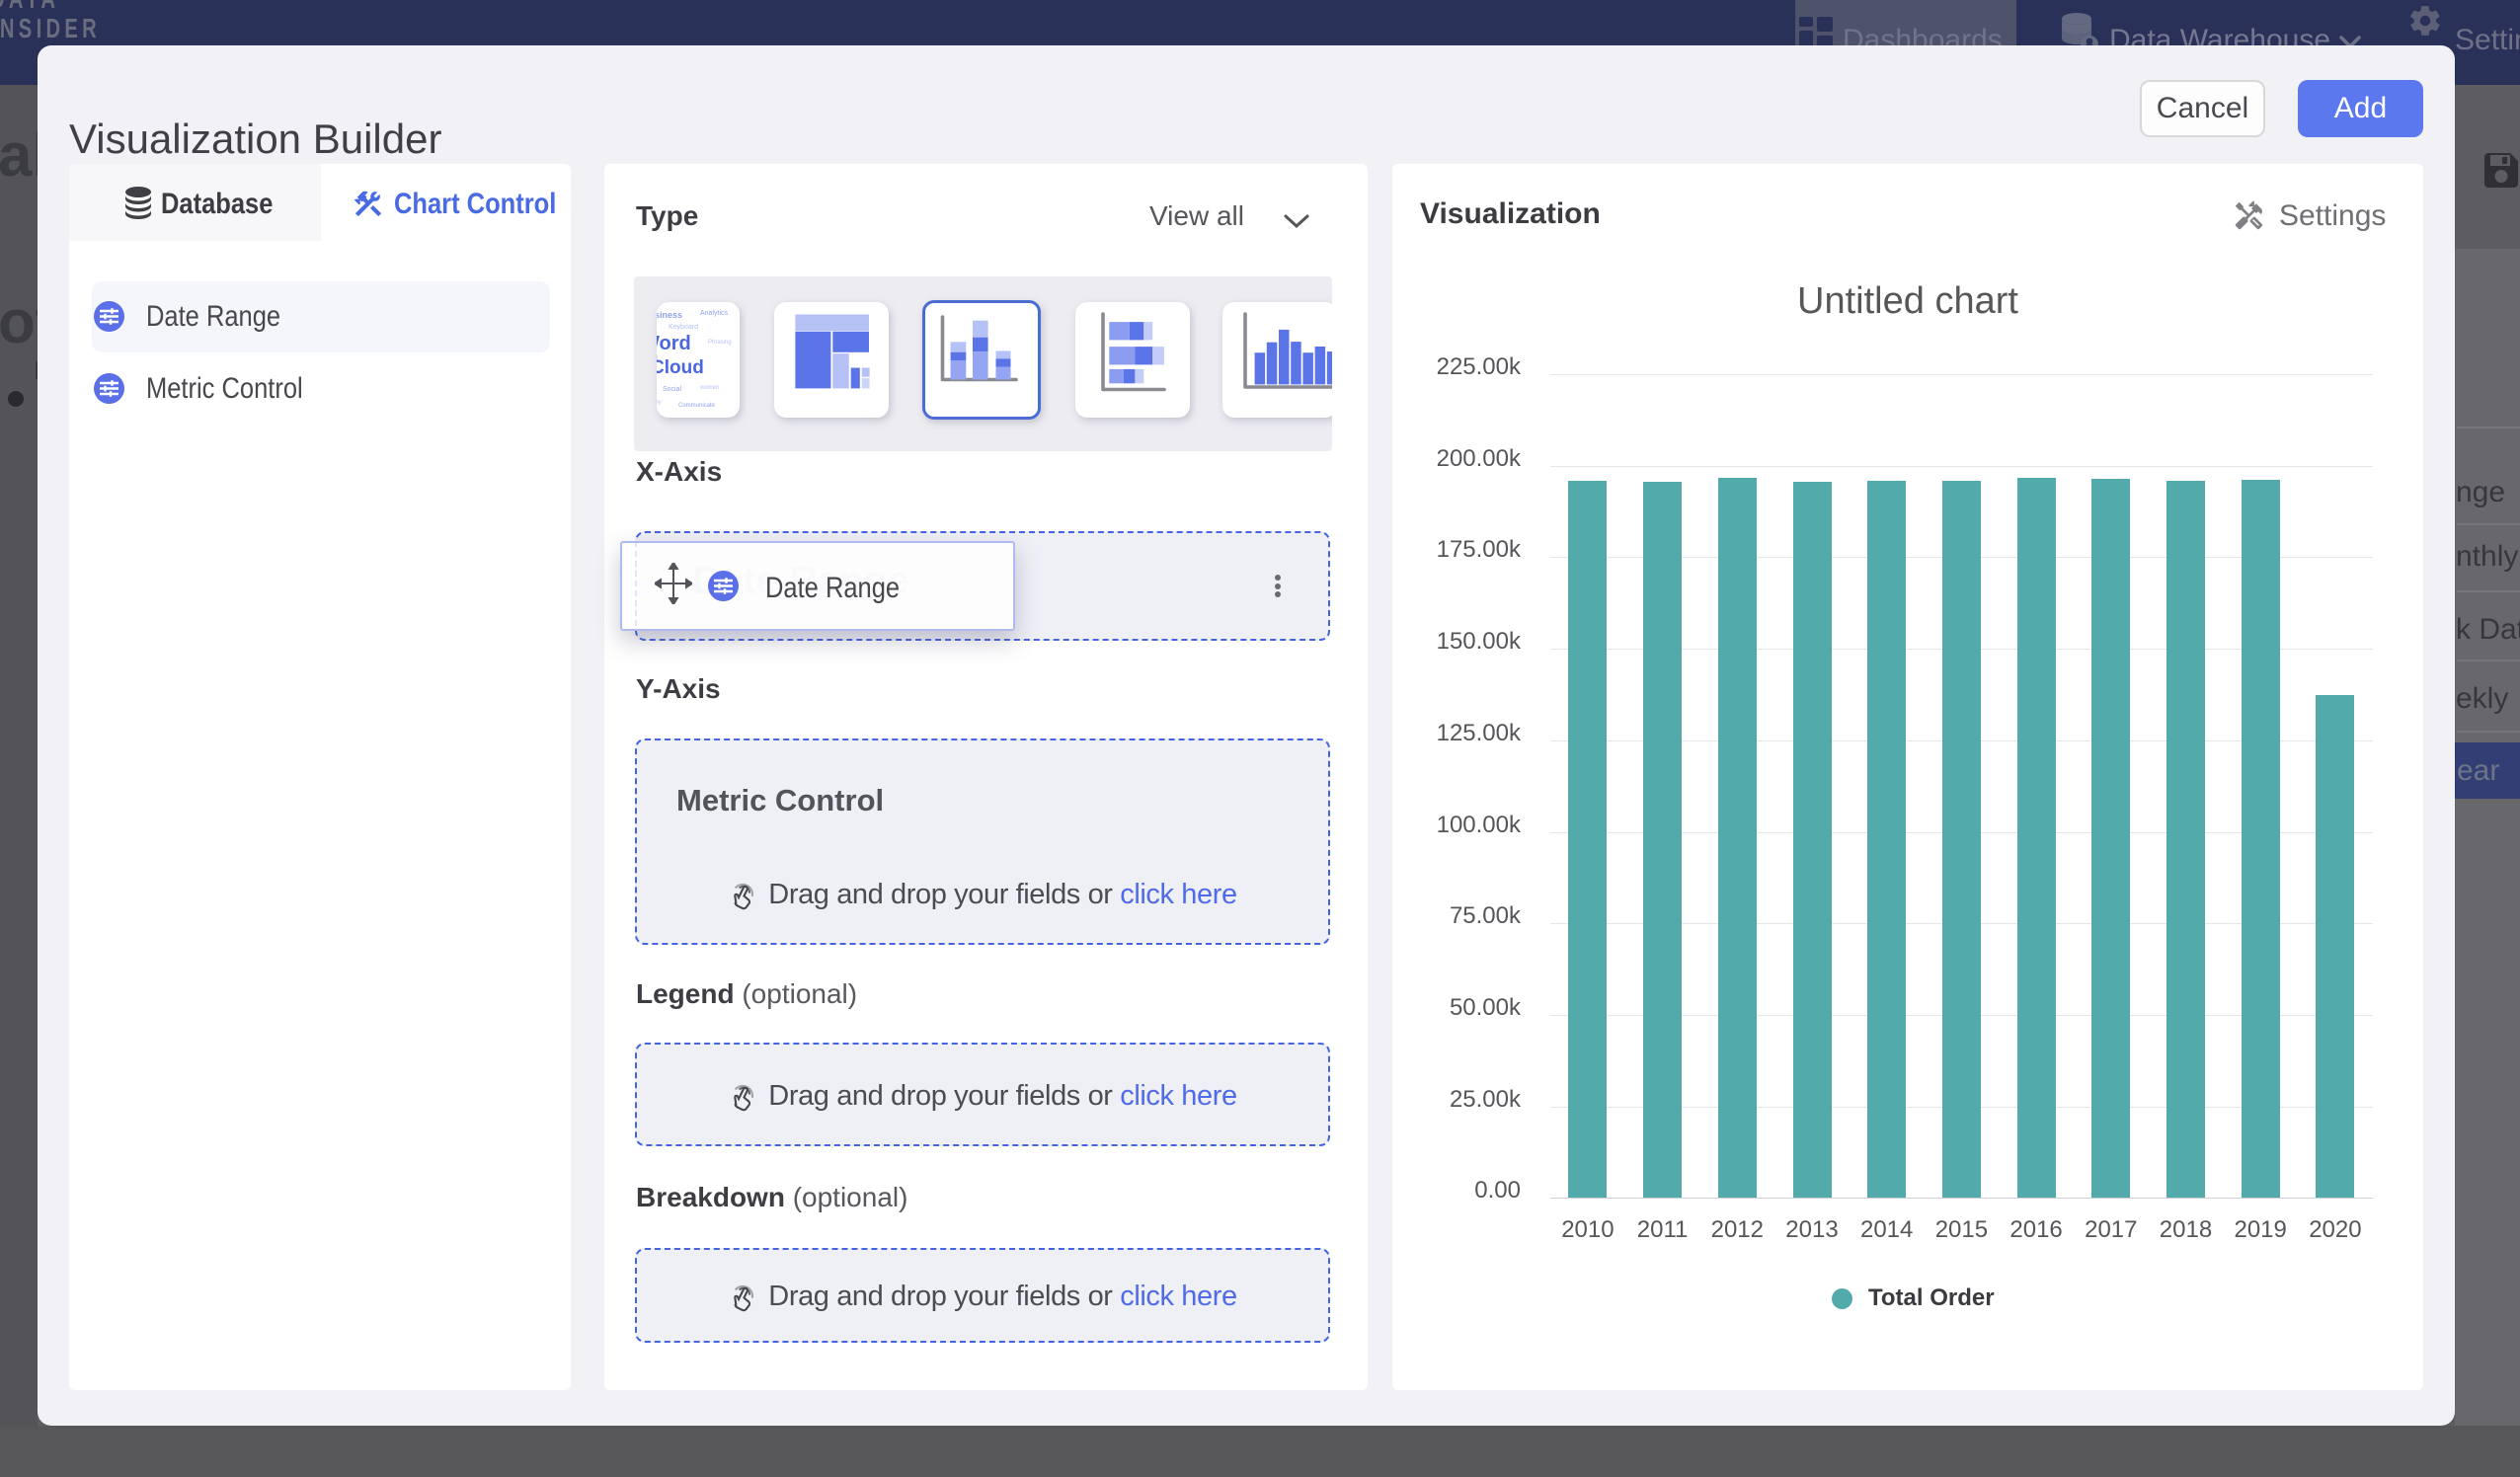 This screenshot has width=2520, height=1477. Describe the element at coordinates (659, 403) in the screenshot. I see `svg-text: many` at that location.